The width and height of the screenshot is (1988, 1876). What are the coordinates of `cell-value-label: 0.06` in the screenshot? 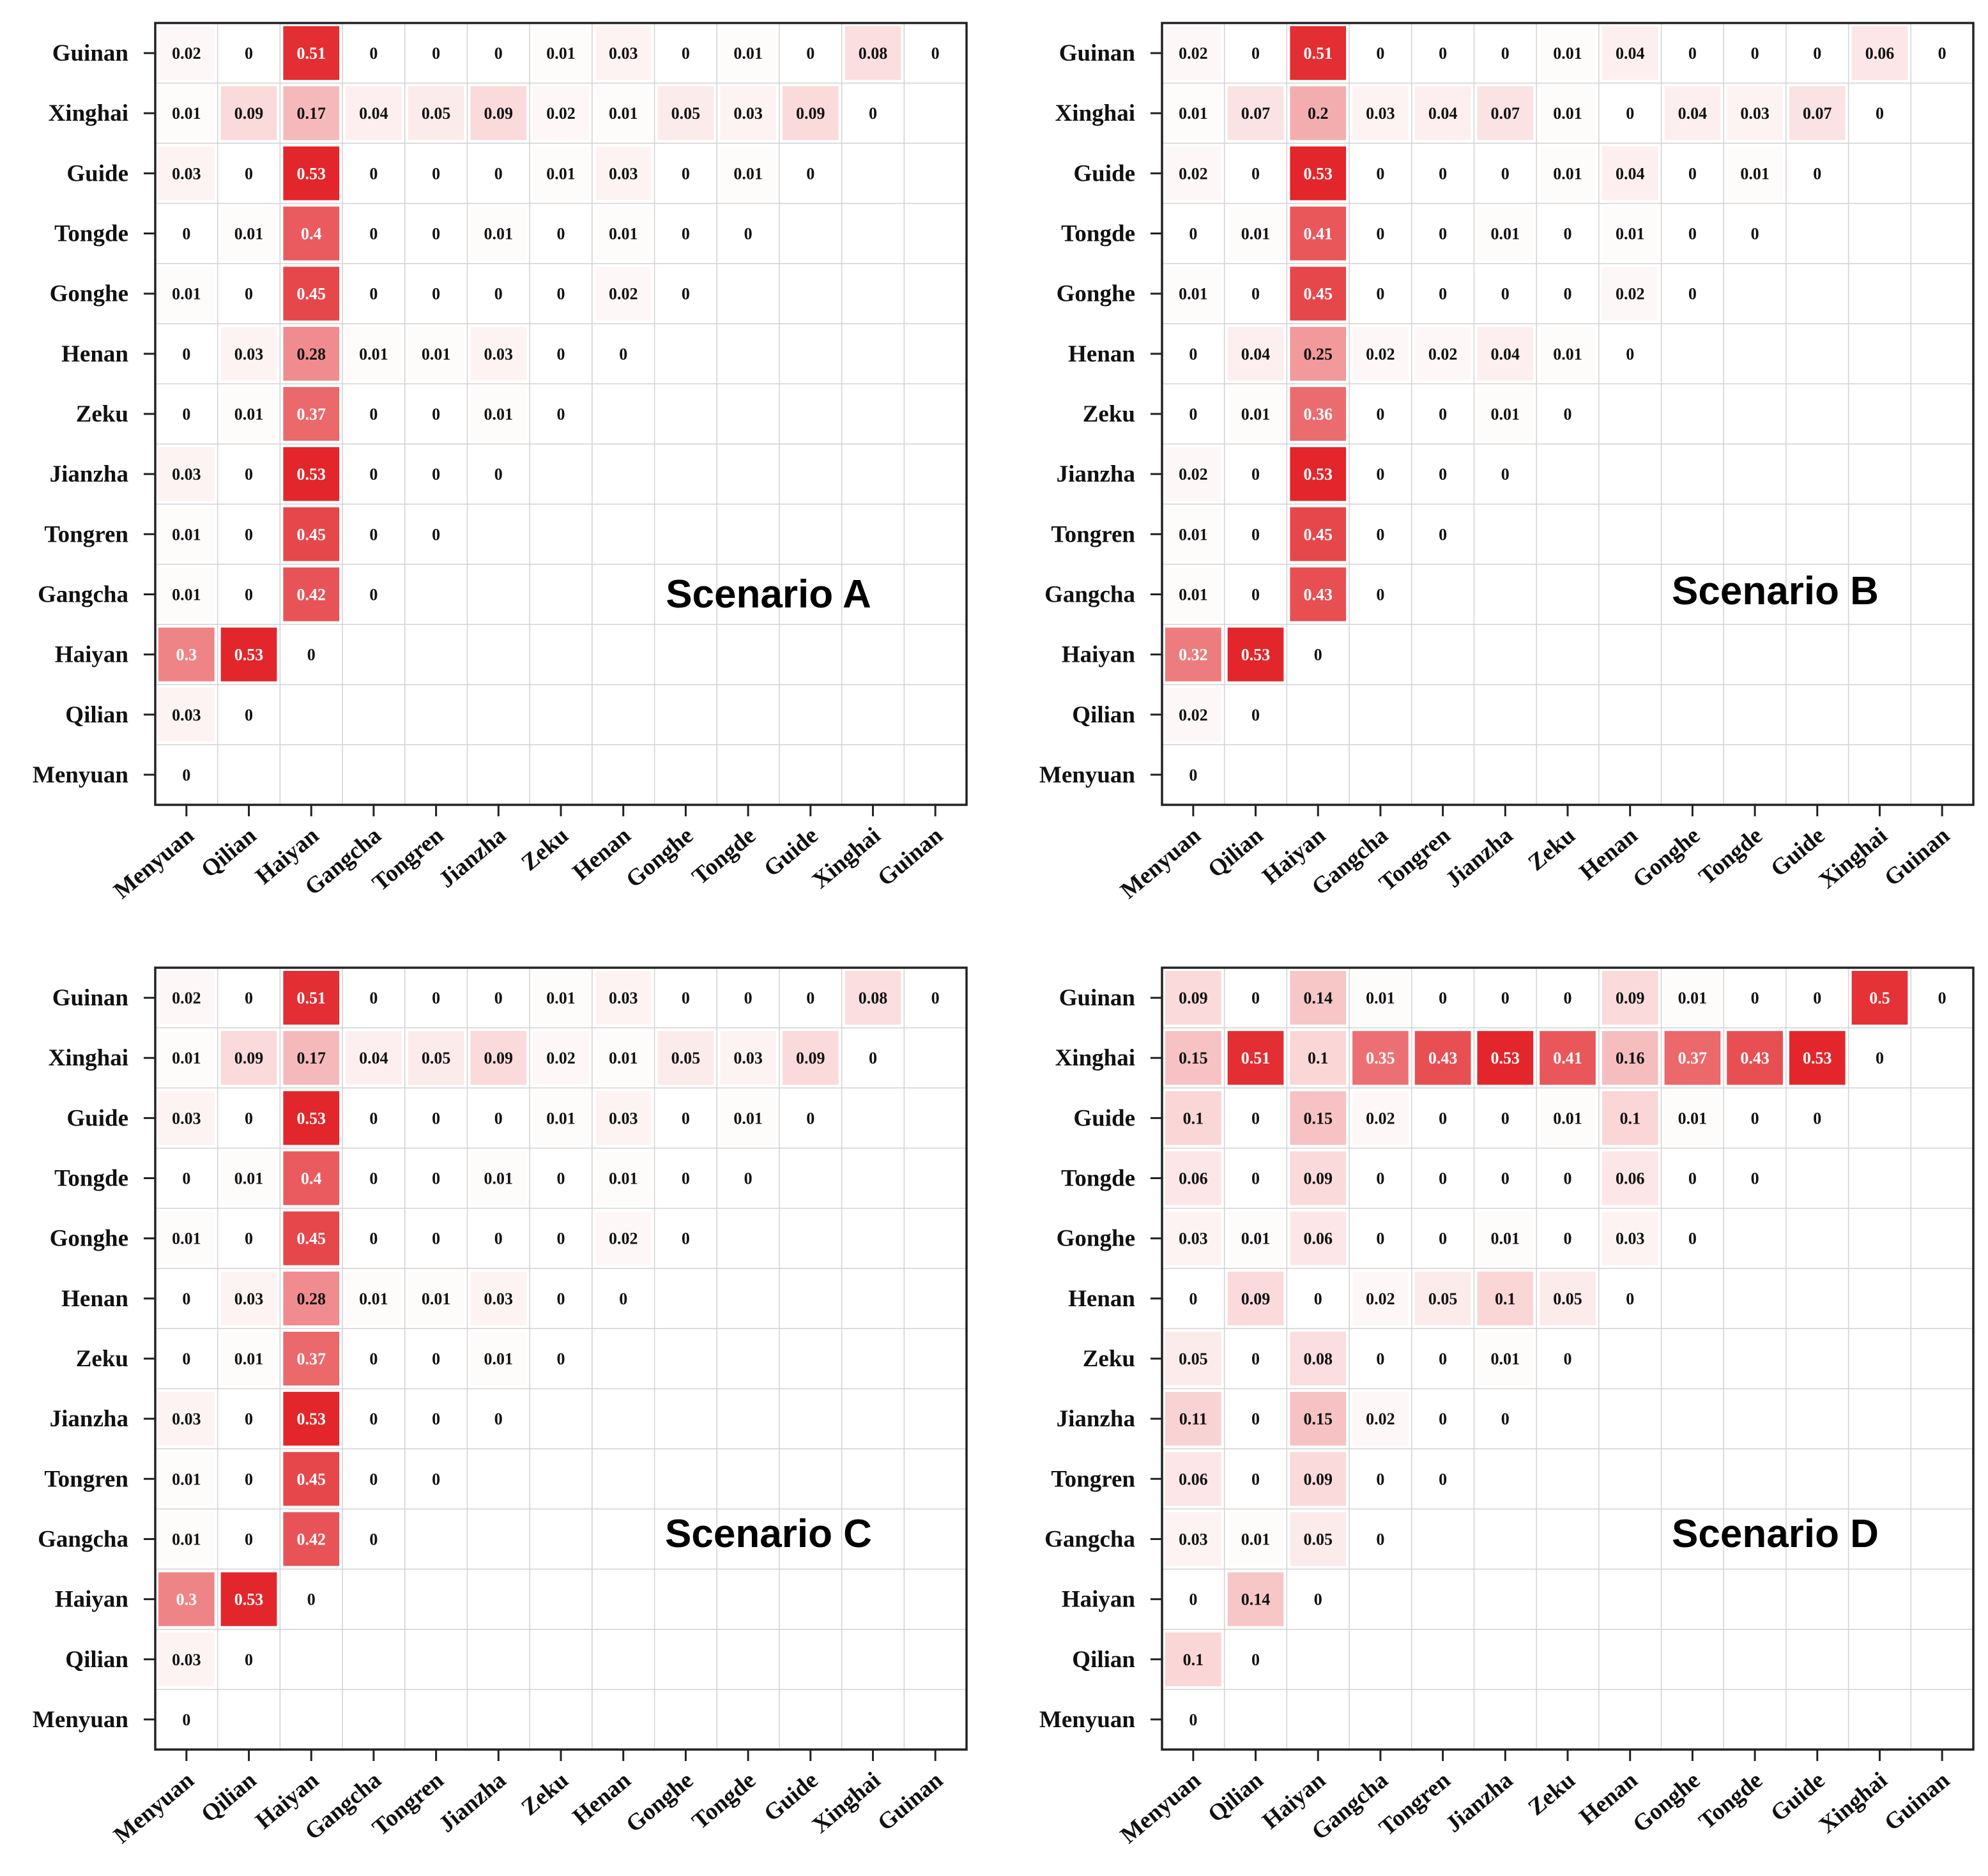 It's located at (1880, 53).